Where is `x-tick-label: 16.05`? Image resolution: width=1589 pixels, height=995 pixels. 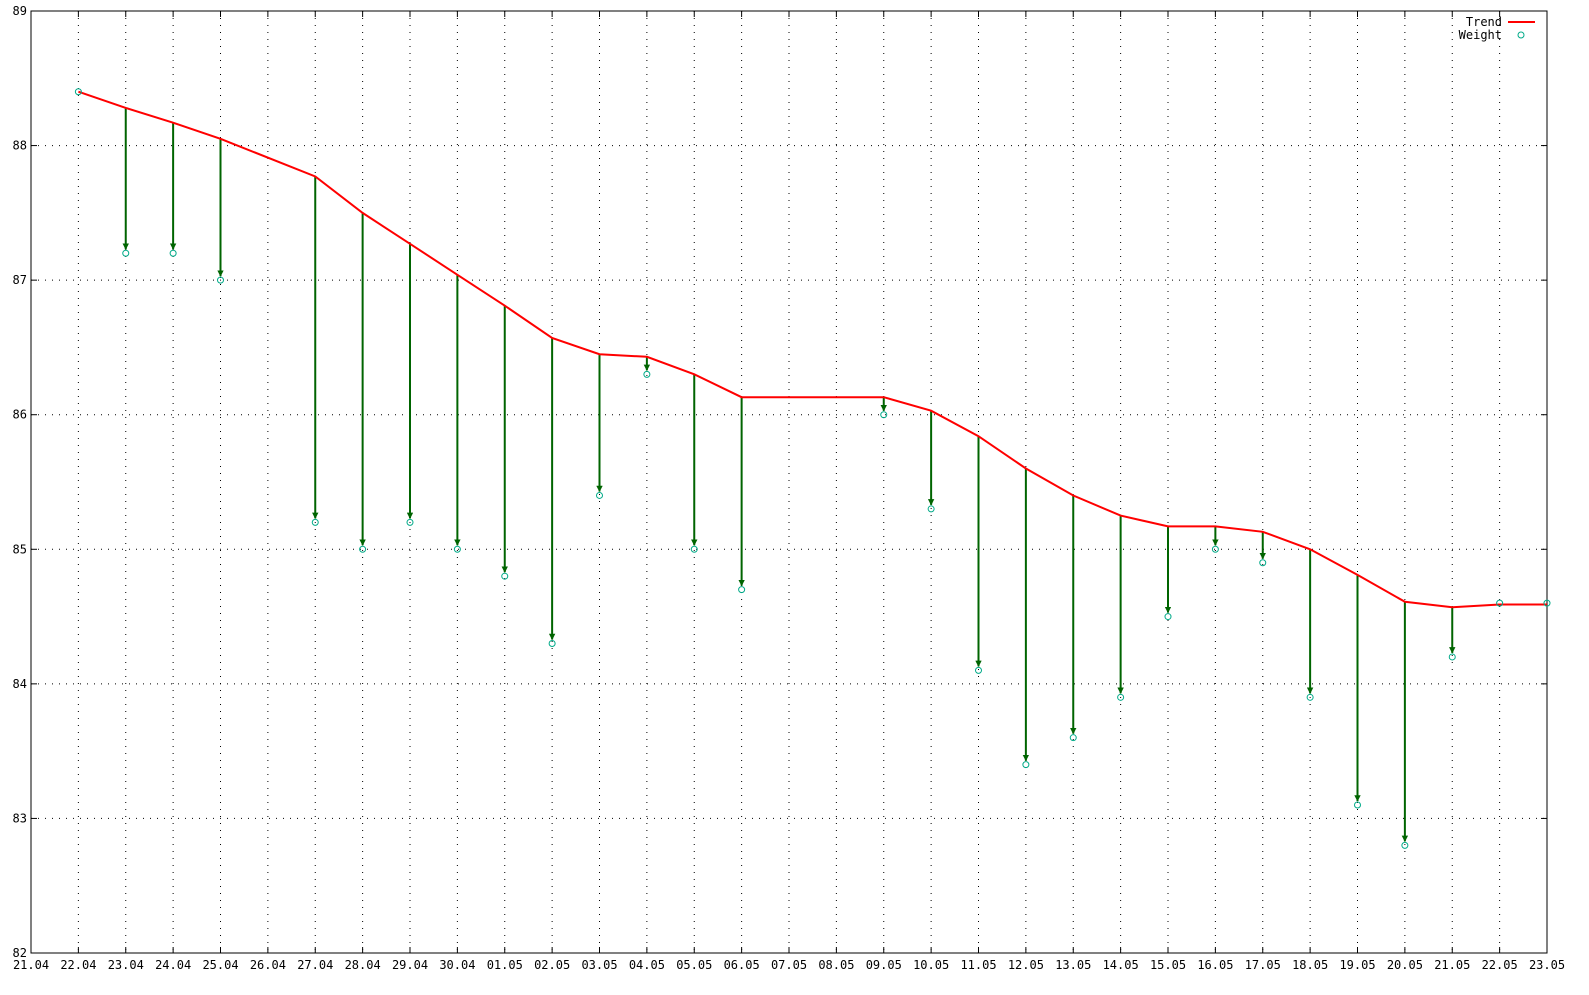 x-tick-label: 16.05 is located at coordinates (1215, 965).